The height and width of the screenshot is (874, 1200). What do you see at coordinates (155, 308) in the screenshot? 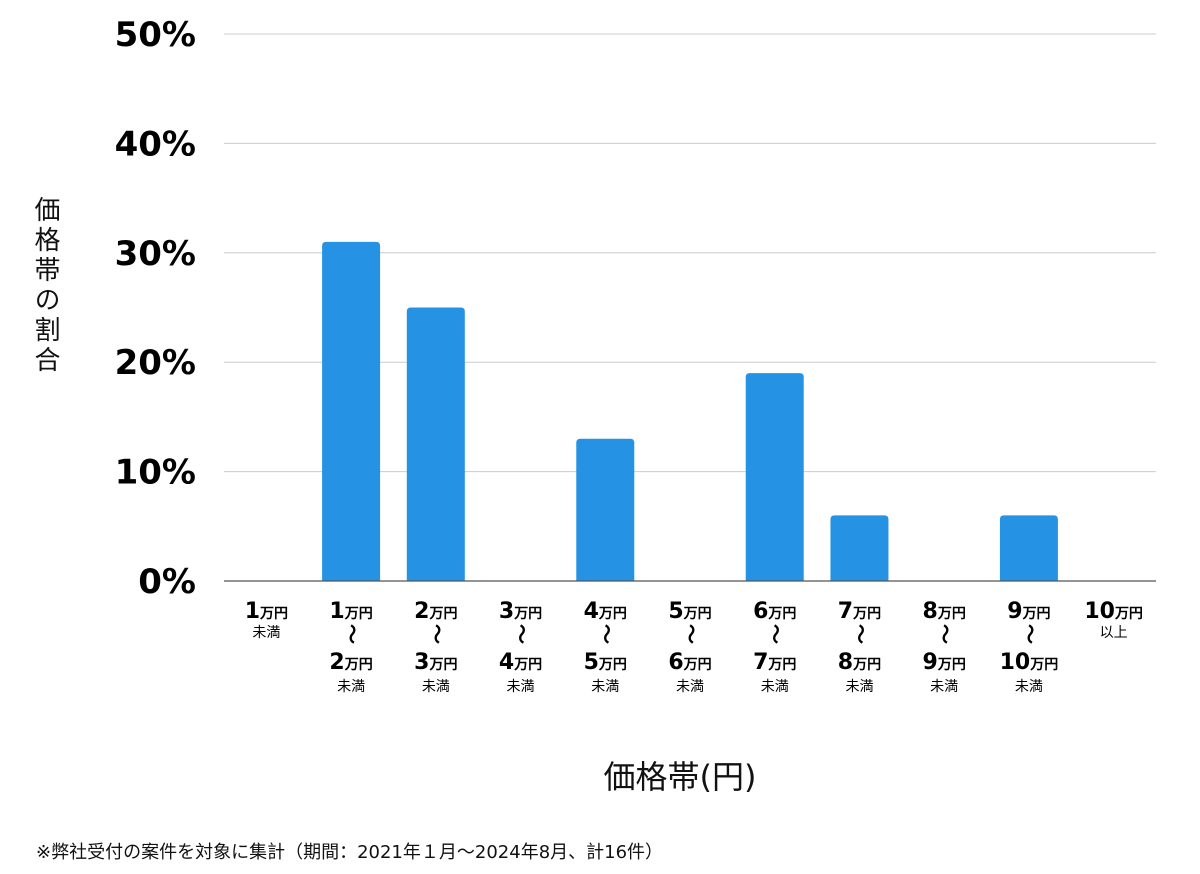
I see `y-axis-tick-labels: 0% 10% 20% 30% 40% 50%` at bounding box center [155, 308].